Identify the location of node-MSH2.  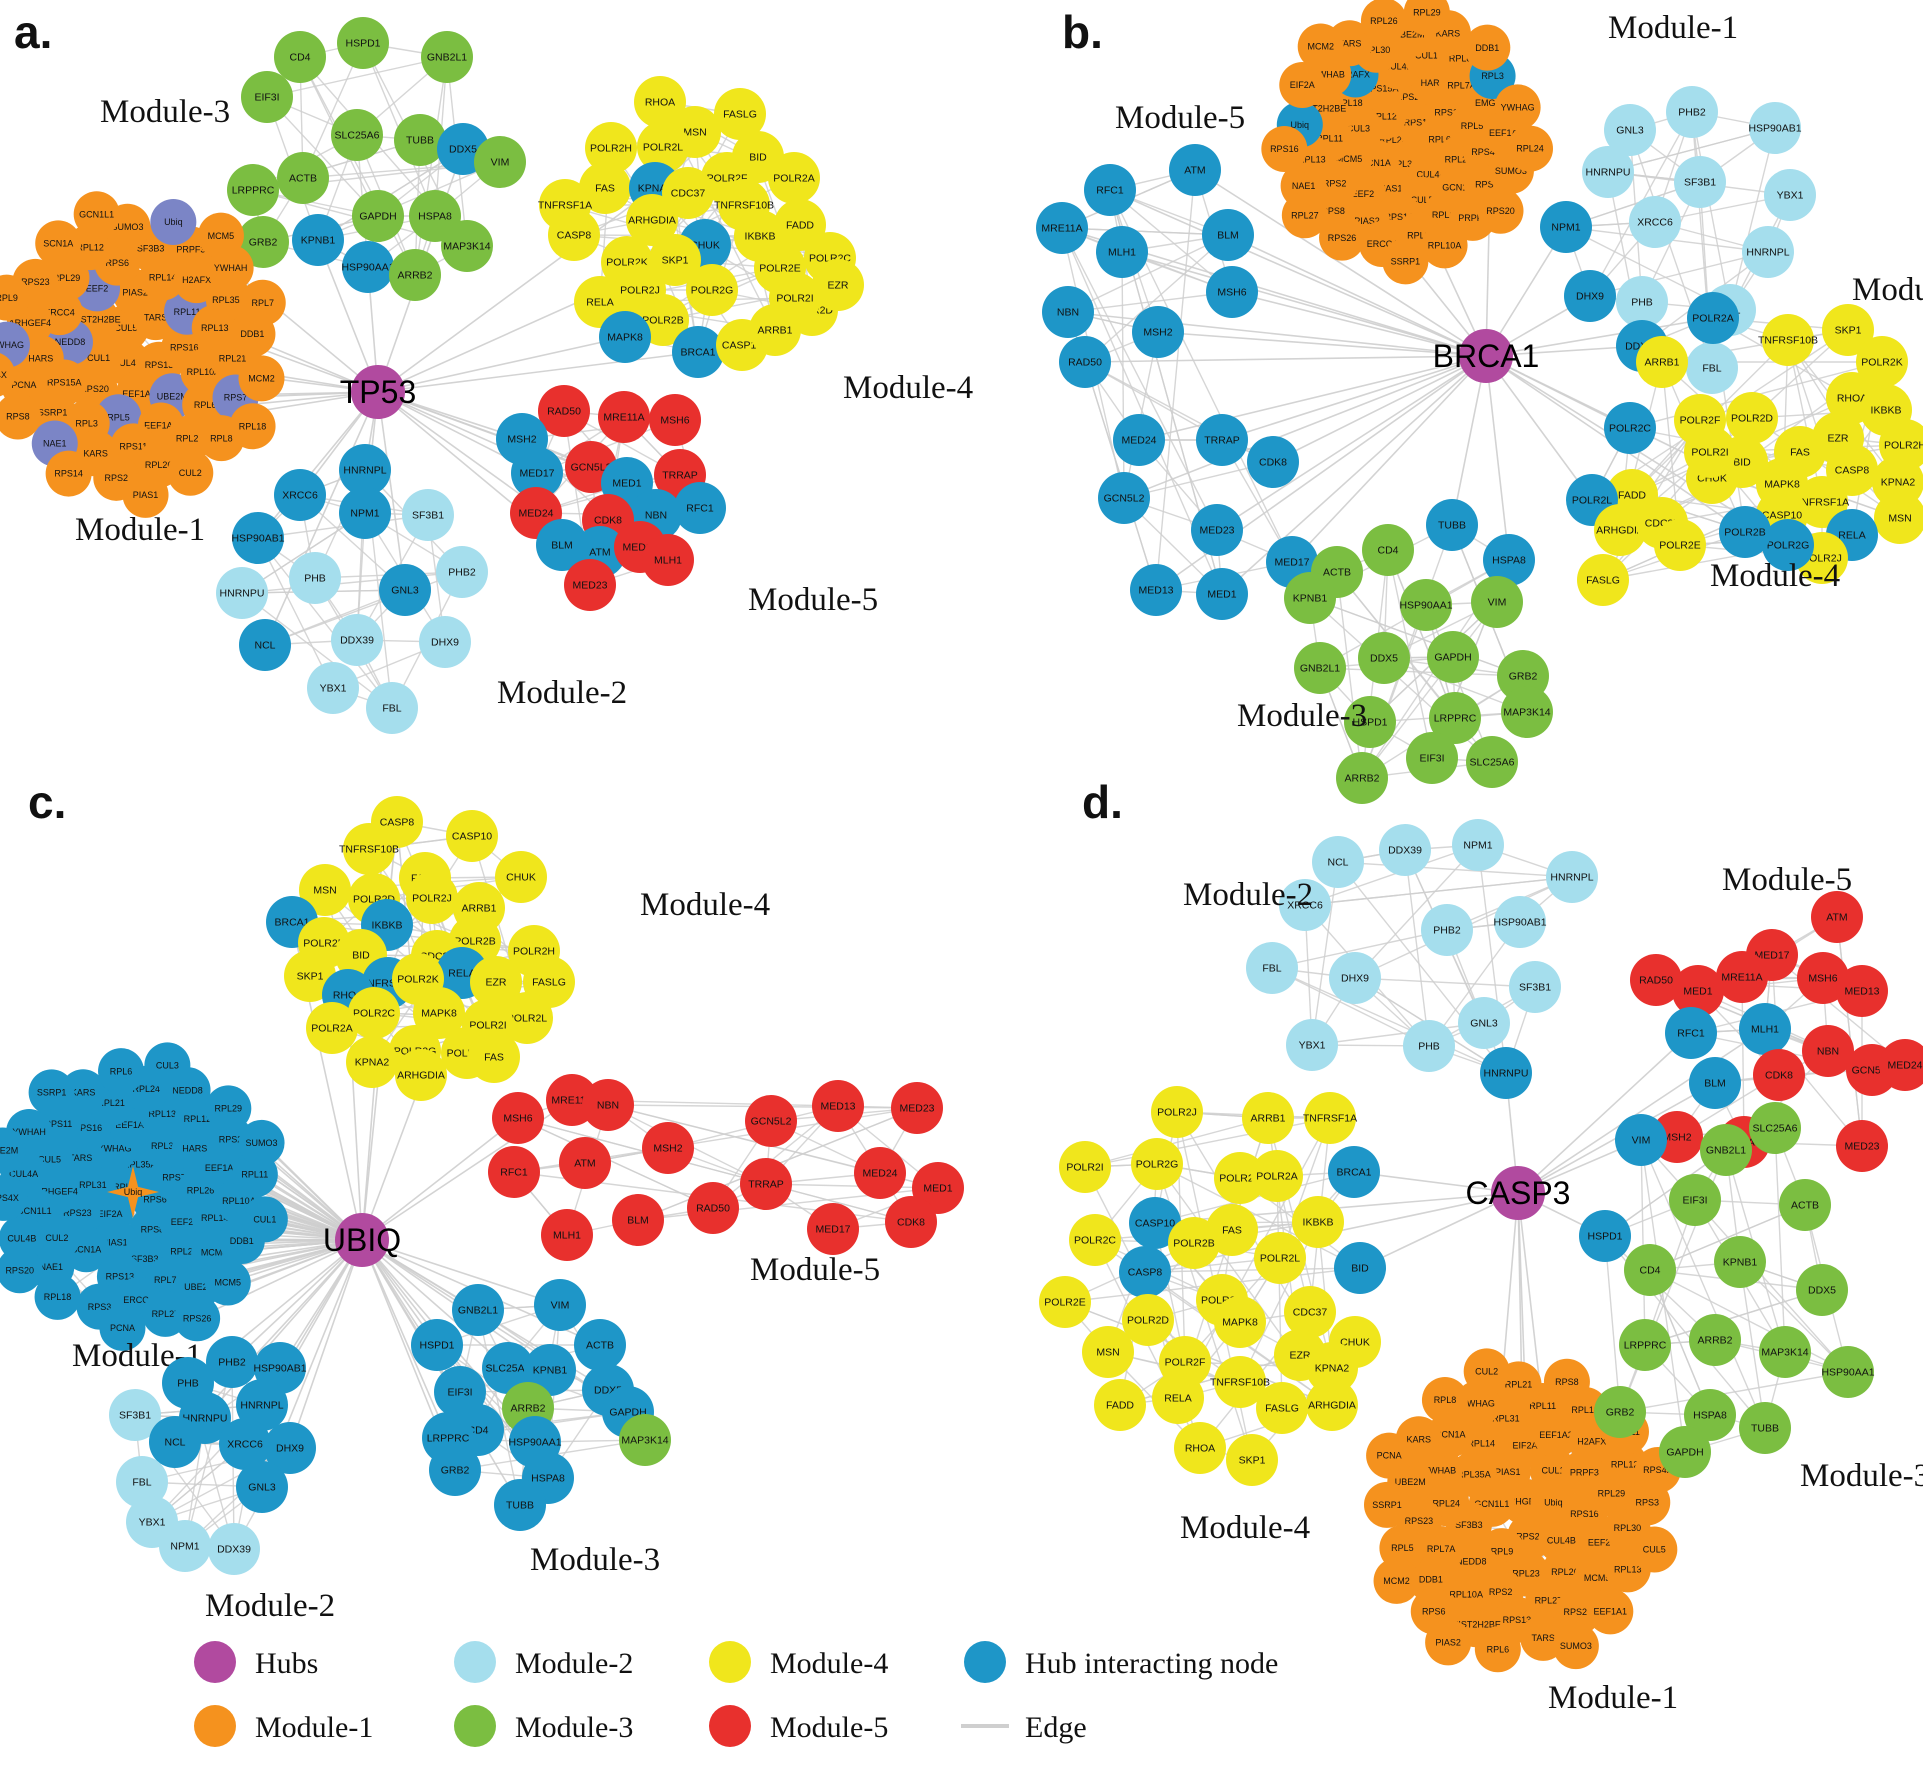
(668, 1148).